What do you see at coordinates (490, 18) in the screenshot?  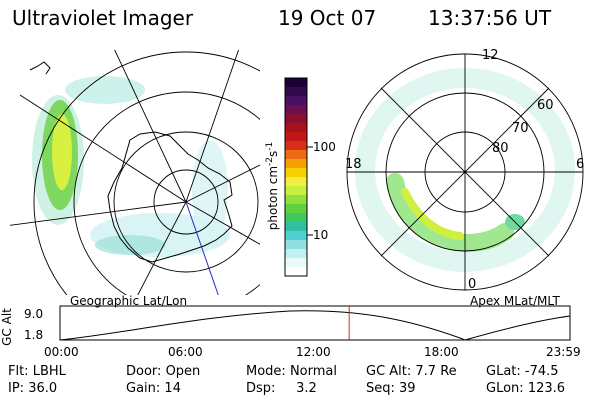 I see `image-time: 13:37:56 UT` at bounding box center [490, 18].